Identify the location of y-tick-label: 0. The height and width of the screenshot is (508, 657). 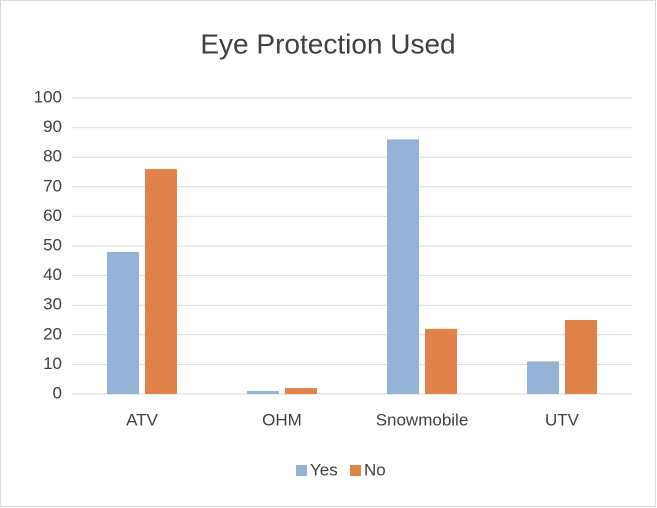
(57, 392).